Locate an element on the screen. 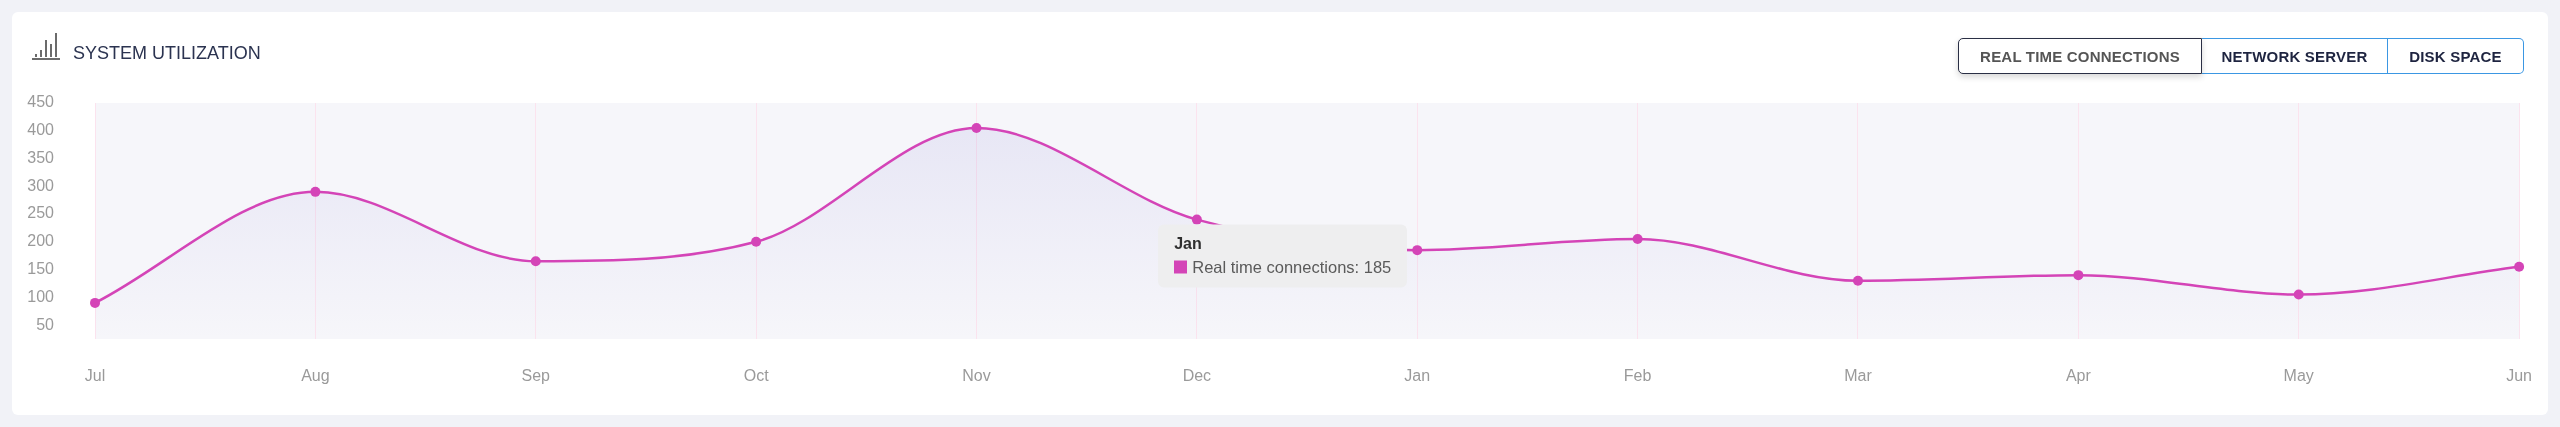 The width and height of the screenshot is (2560, 427). y-tick-label: 400 is located at coordinates (41, 130).